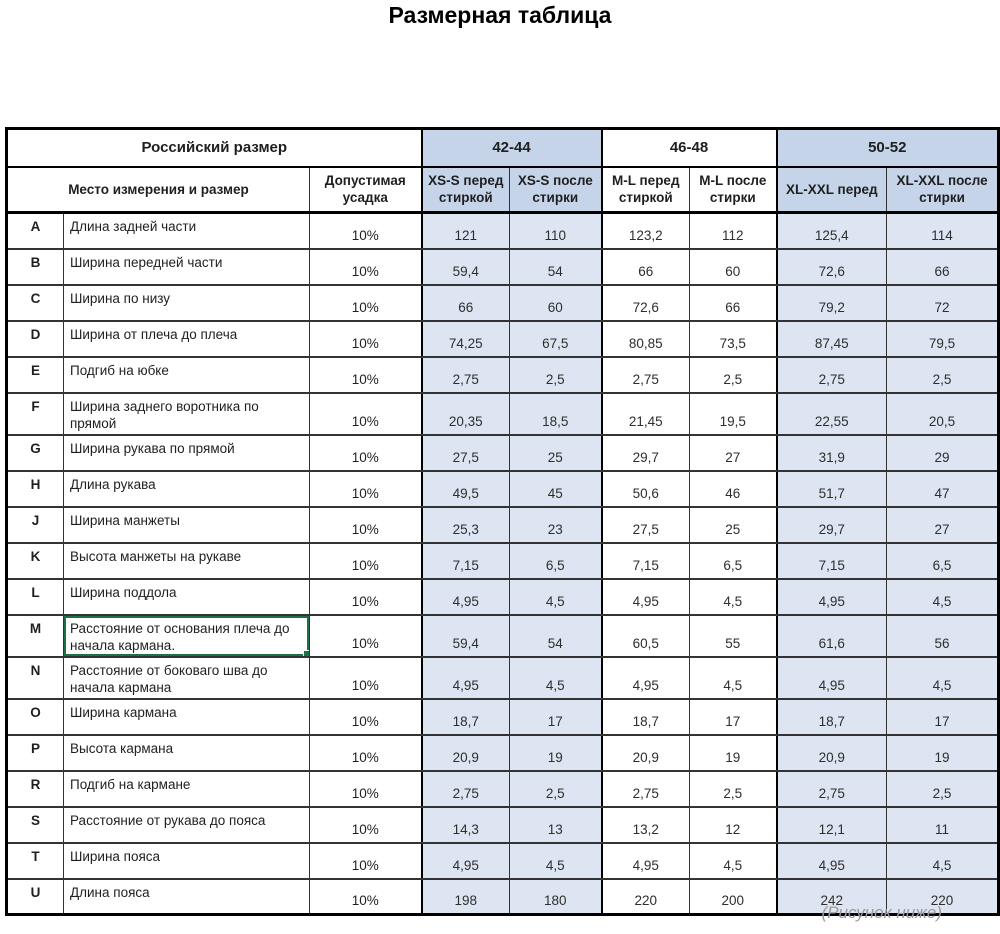 This screenshot has width=1000, height=934. What do you see at coordinates (645, 339) in the screenshot?
I see `value-cell-ml-before: 80,85` at bounding box center [645, 339].